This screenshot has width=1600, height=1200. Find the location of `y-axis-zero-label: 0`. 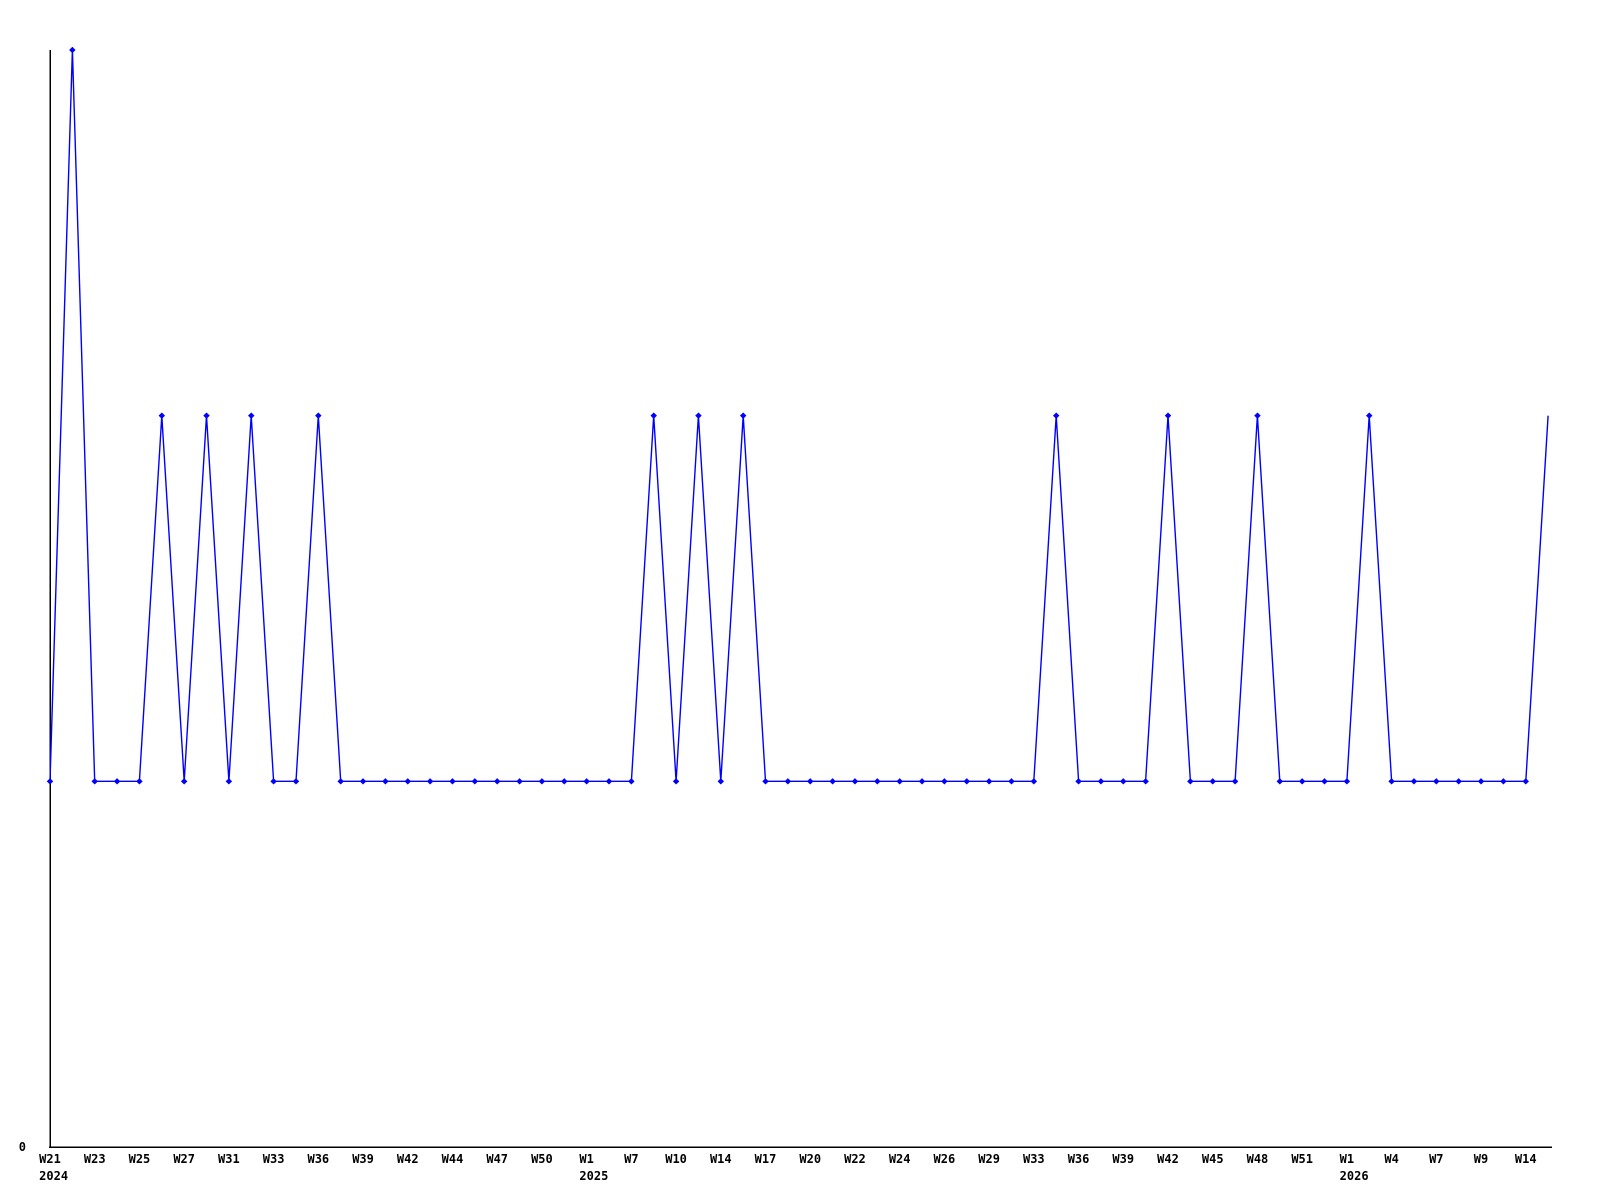

y-axis-zero-label: 0 is located at coordinates (22, 1147).